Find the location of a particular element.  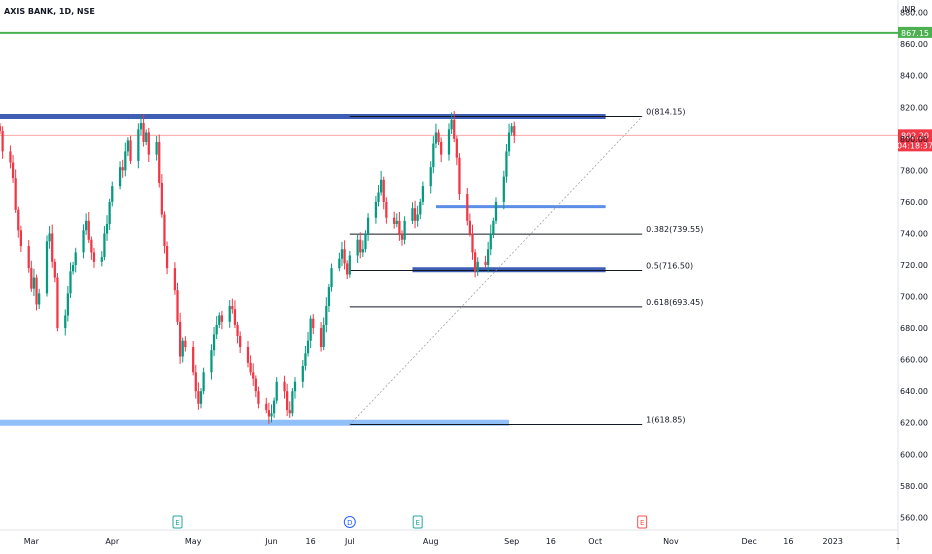

price-tick-label: 700.00 is located at coordinates (914, 297).